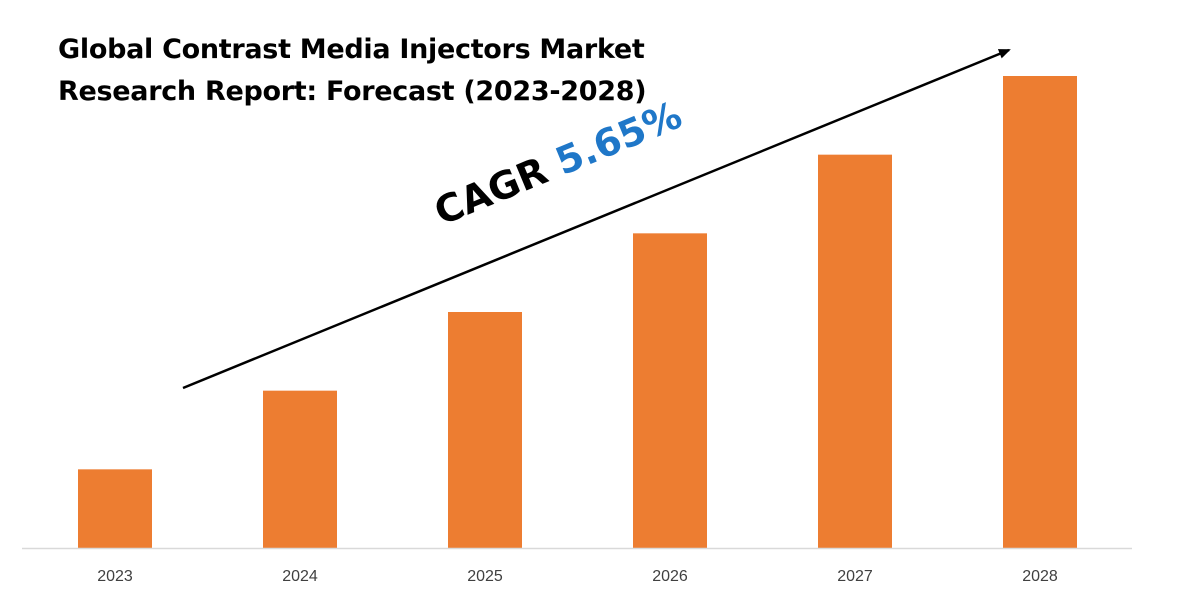  Describe the element at coordinates (1040, 576) in the screenshot. I see `tick-label-2028: 2028` at that location.